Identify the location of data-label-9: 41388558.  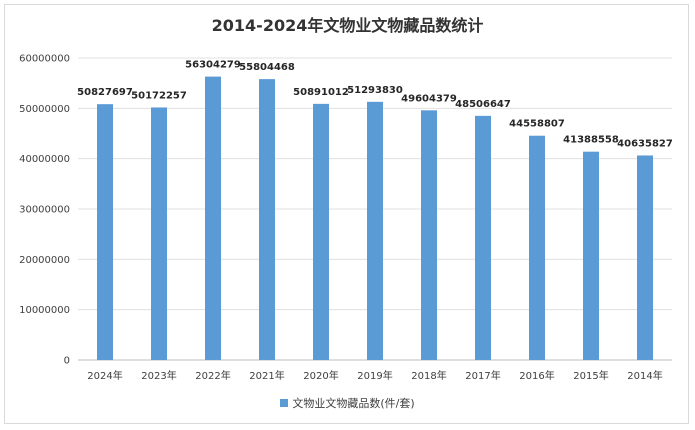
(591, 140).